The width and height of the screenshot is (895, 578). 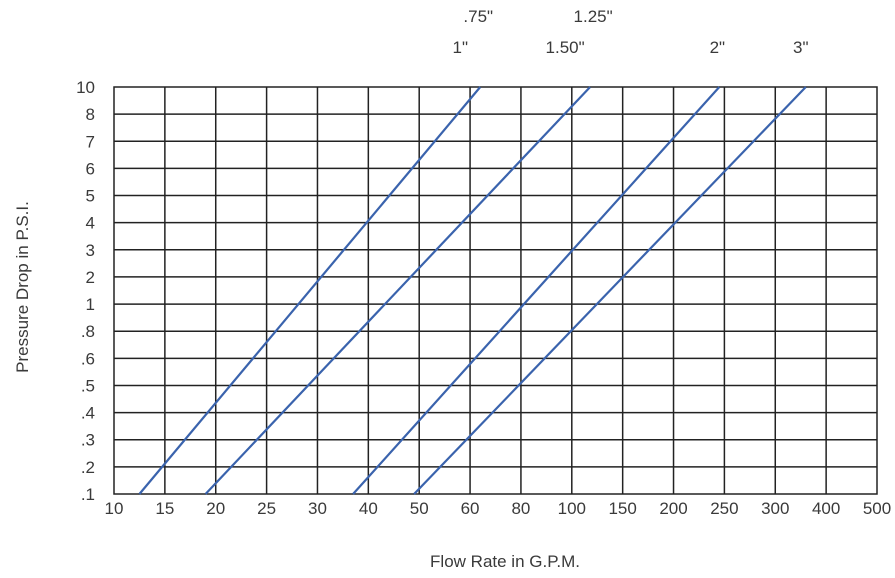 I want to click on x-tick-label: 25, so click(x=266, y=508).